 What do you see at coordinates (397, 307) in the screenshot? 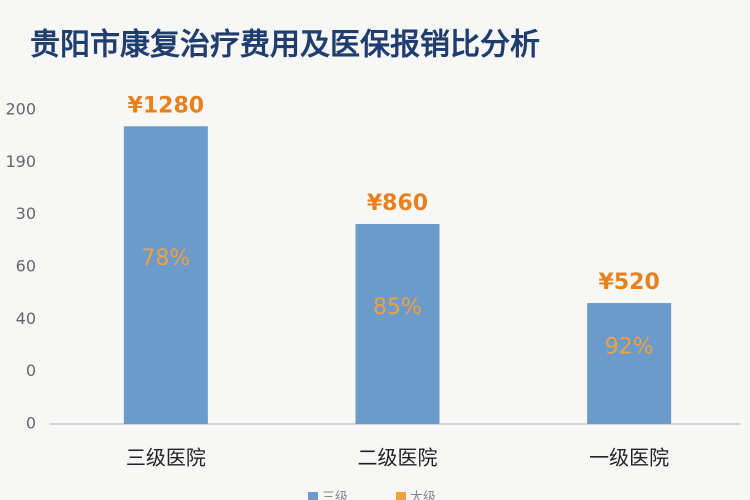
I see `ratio-label: 85%` at bounding box center [397, 307].